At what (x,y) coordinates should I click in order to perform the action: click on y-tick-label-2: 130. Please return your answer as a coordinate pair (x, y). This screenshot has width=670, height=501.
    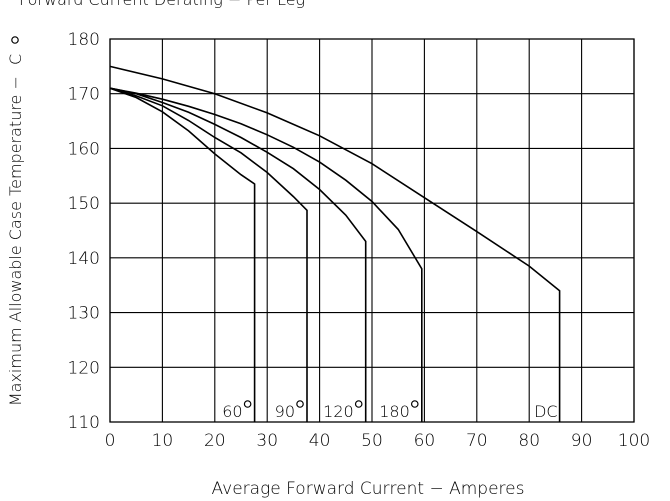
    Looking at the image, I should click on (84, 314).